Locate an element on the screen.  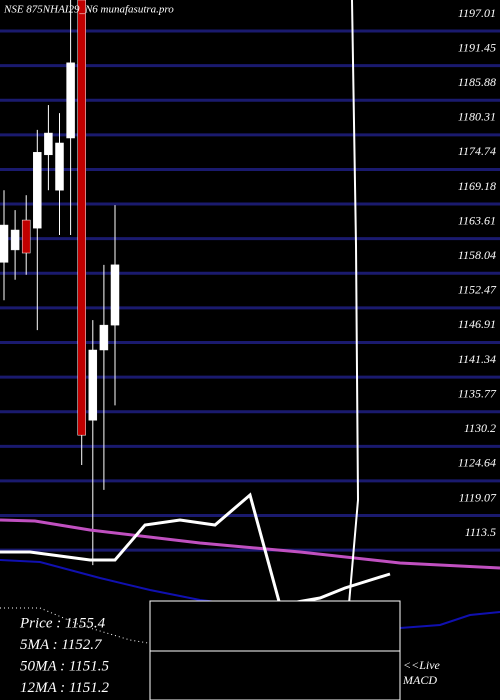
y-tick-label: 1185.88 is located at coordinates (477, 82).